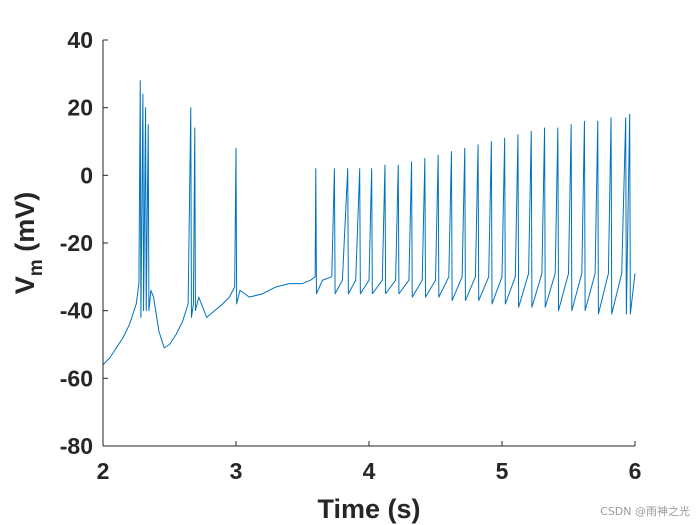  What do you see at coordinates (76, 243) in the screenshot?
I see `y-tick-label: -20` at bounding box center [76, 243].